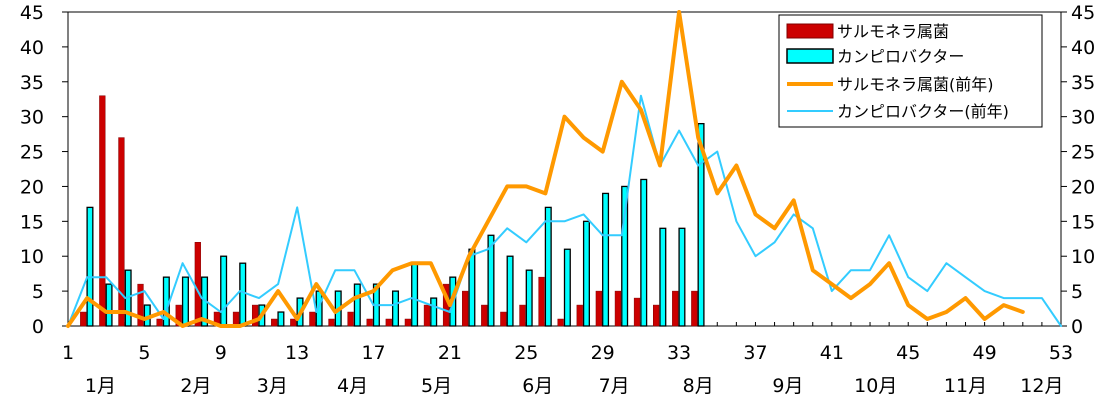 The image size is (1097, 397). What do you see at coordinates (1077, 327) in the screenshot?
I see `y-tick-label-right: 0` at bounding box center [1077, 327].